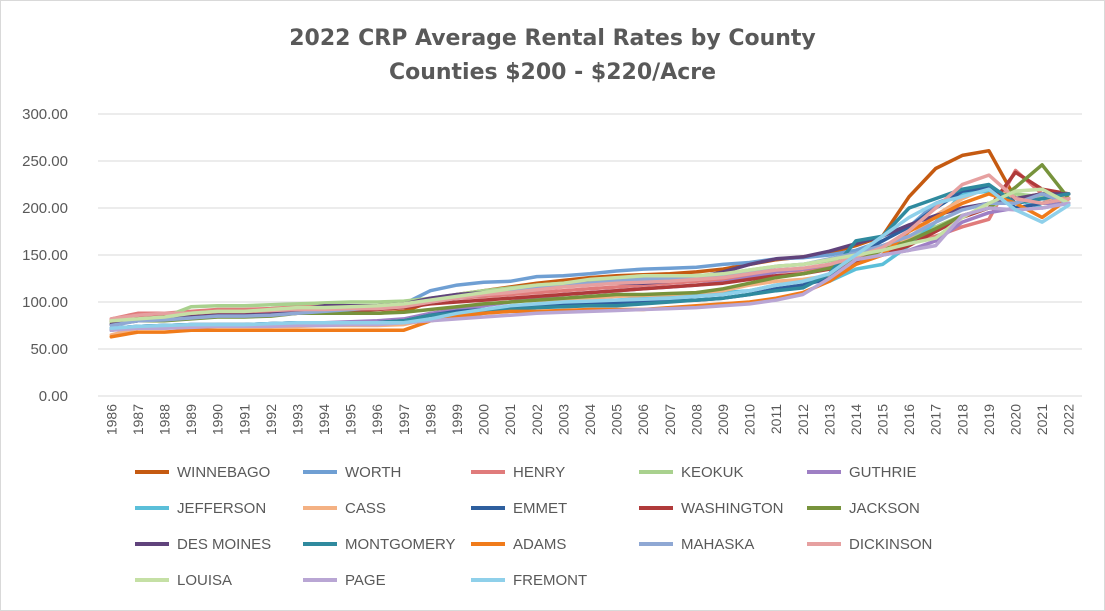 This screenshot has width=1105, height=611. Describe the element at coordinates (49, 349) in the screenshot. I see `y-tick-label: 50.00` at that location.